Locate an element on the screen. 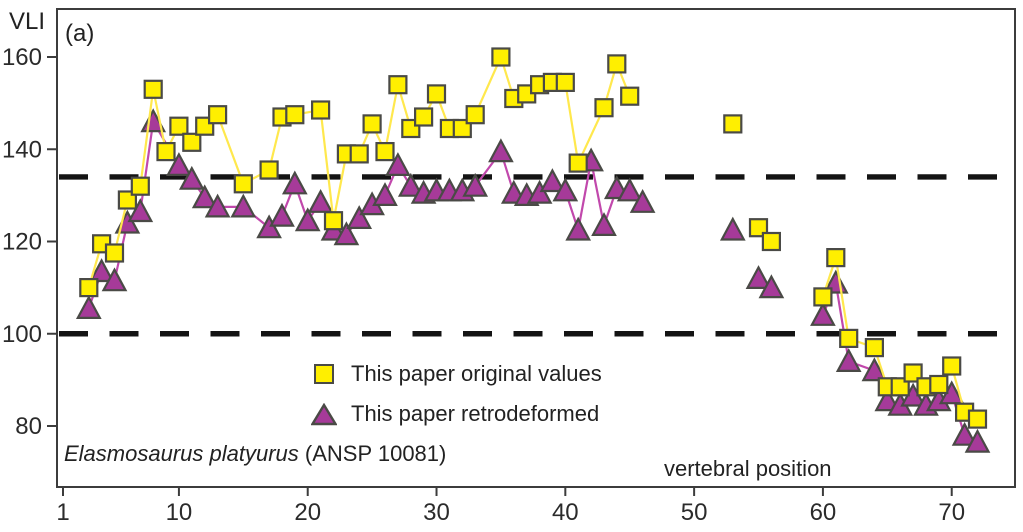  y-tick-label-100: 100 is located at coordinates (22, 334).